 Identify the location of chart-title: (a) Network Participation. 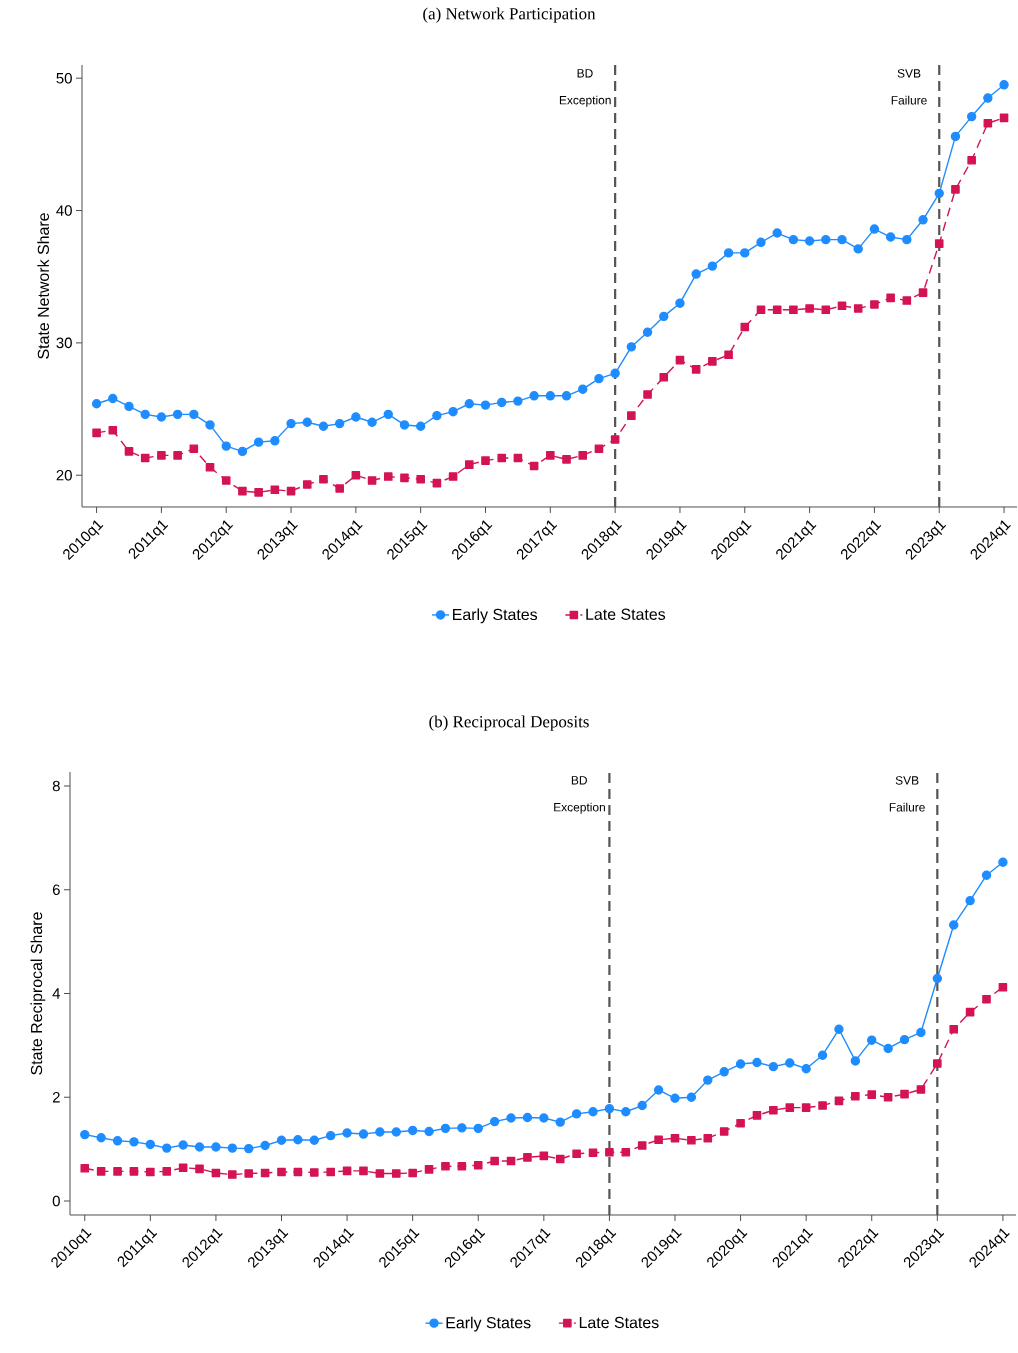
(509, 15).